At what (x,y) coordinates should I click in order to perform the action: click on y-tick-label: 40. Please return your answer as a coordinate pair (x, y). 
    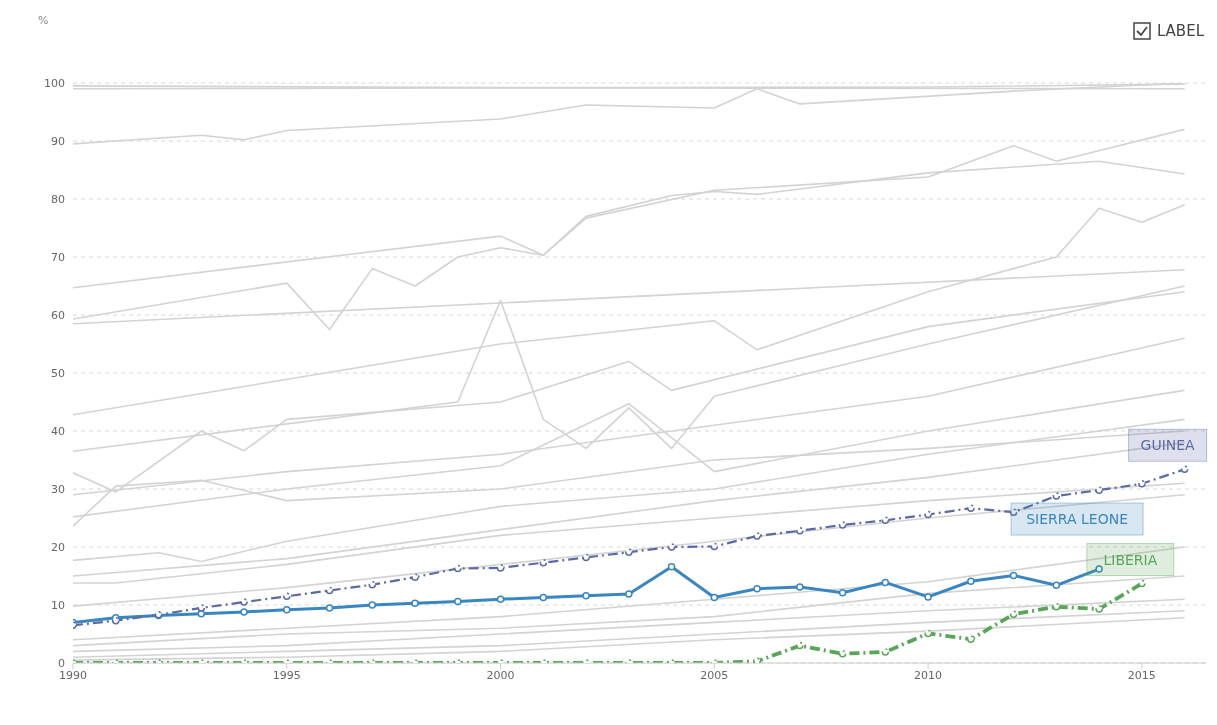
    Looking at the image, I should click on (58, 431).